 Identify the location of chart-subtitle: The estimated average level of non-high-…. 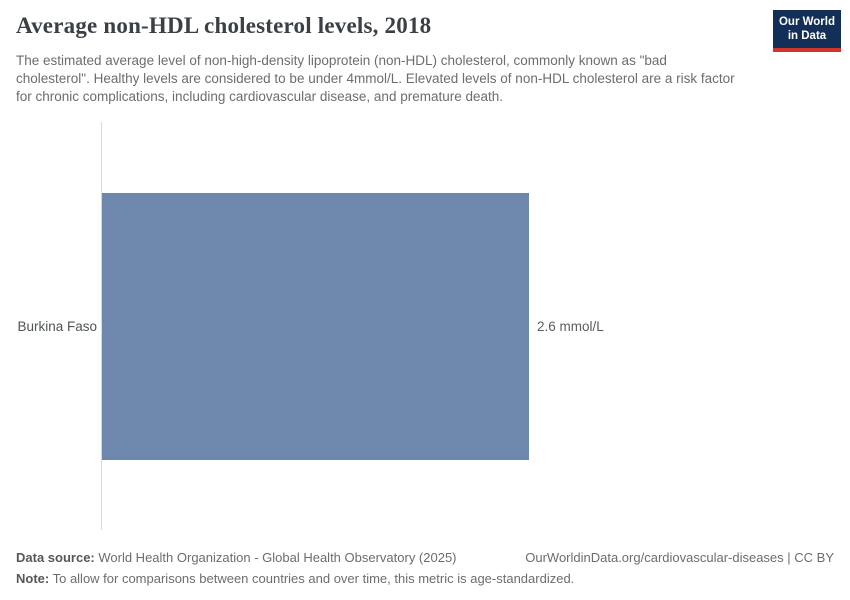
(375, 78).